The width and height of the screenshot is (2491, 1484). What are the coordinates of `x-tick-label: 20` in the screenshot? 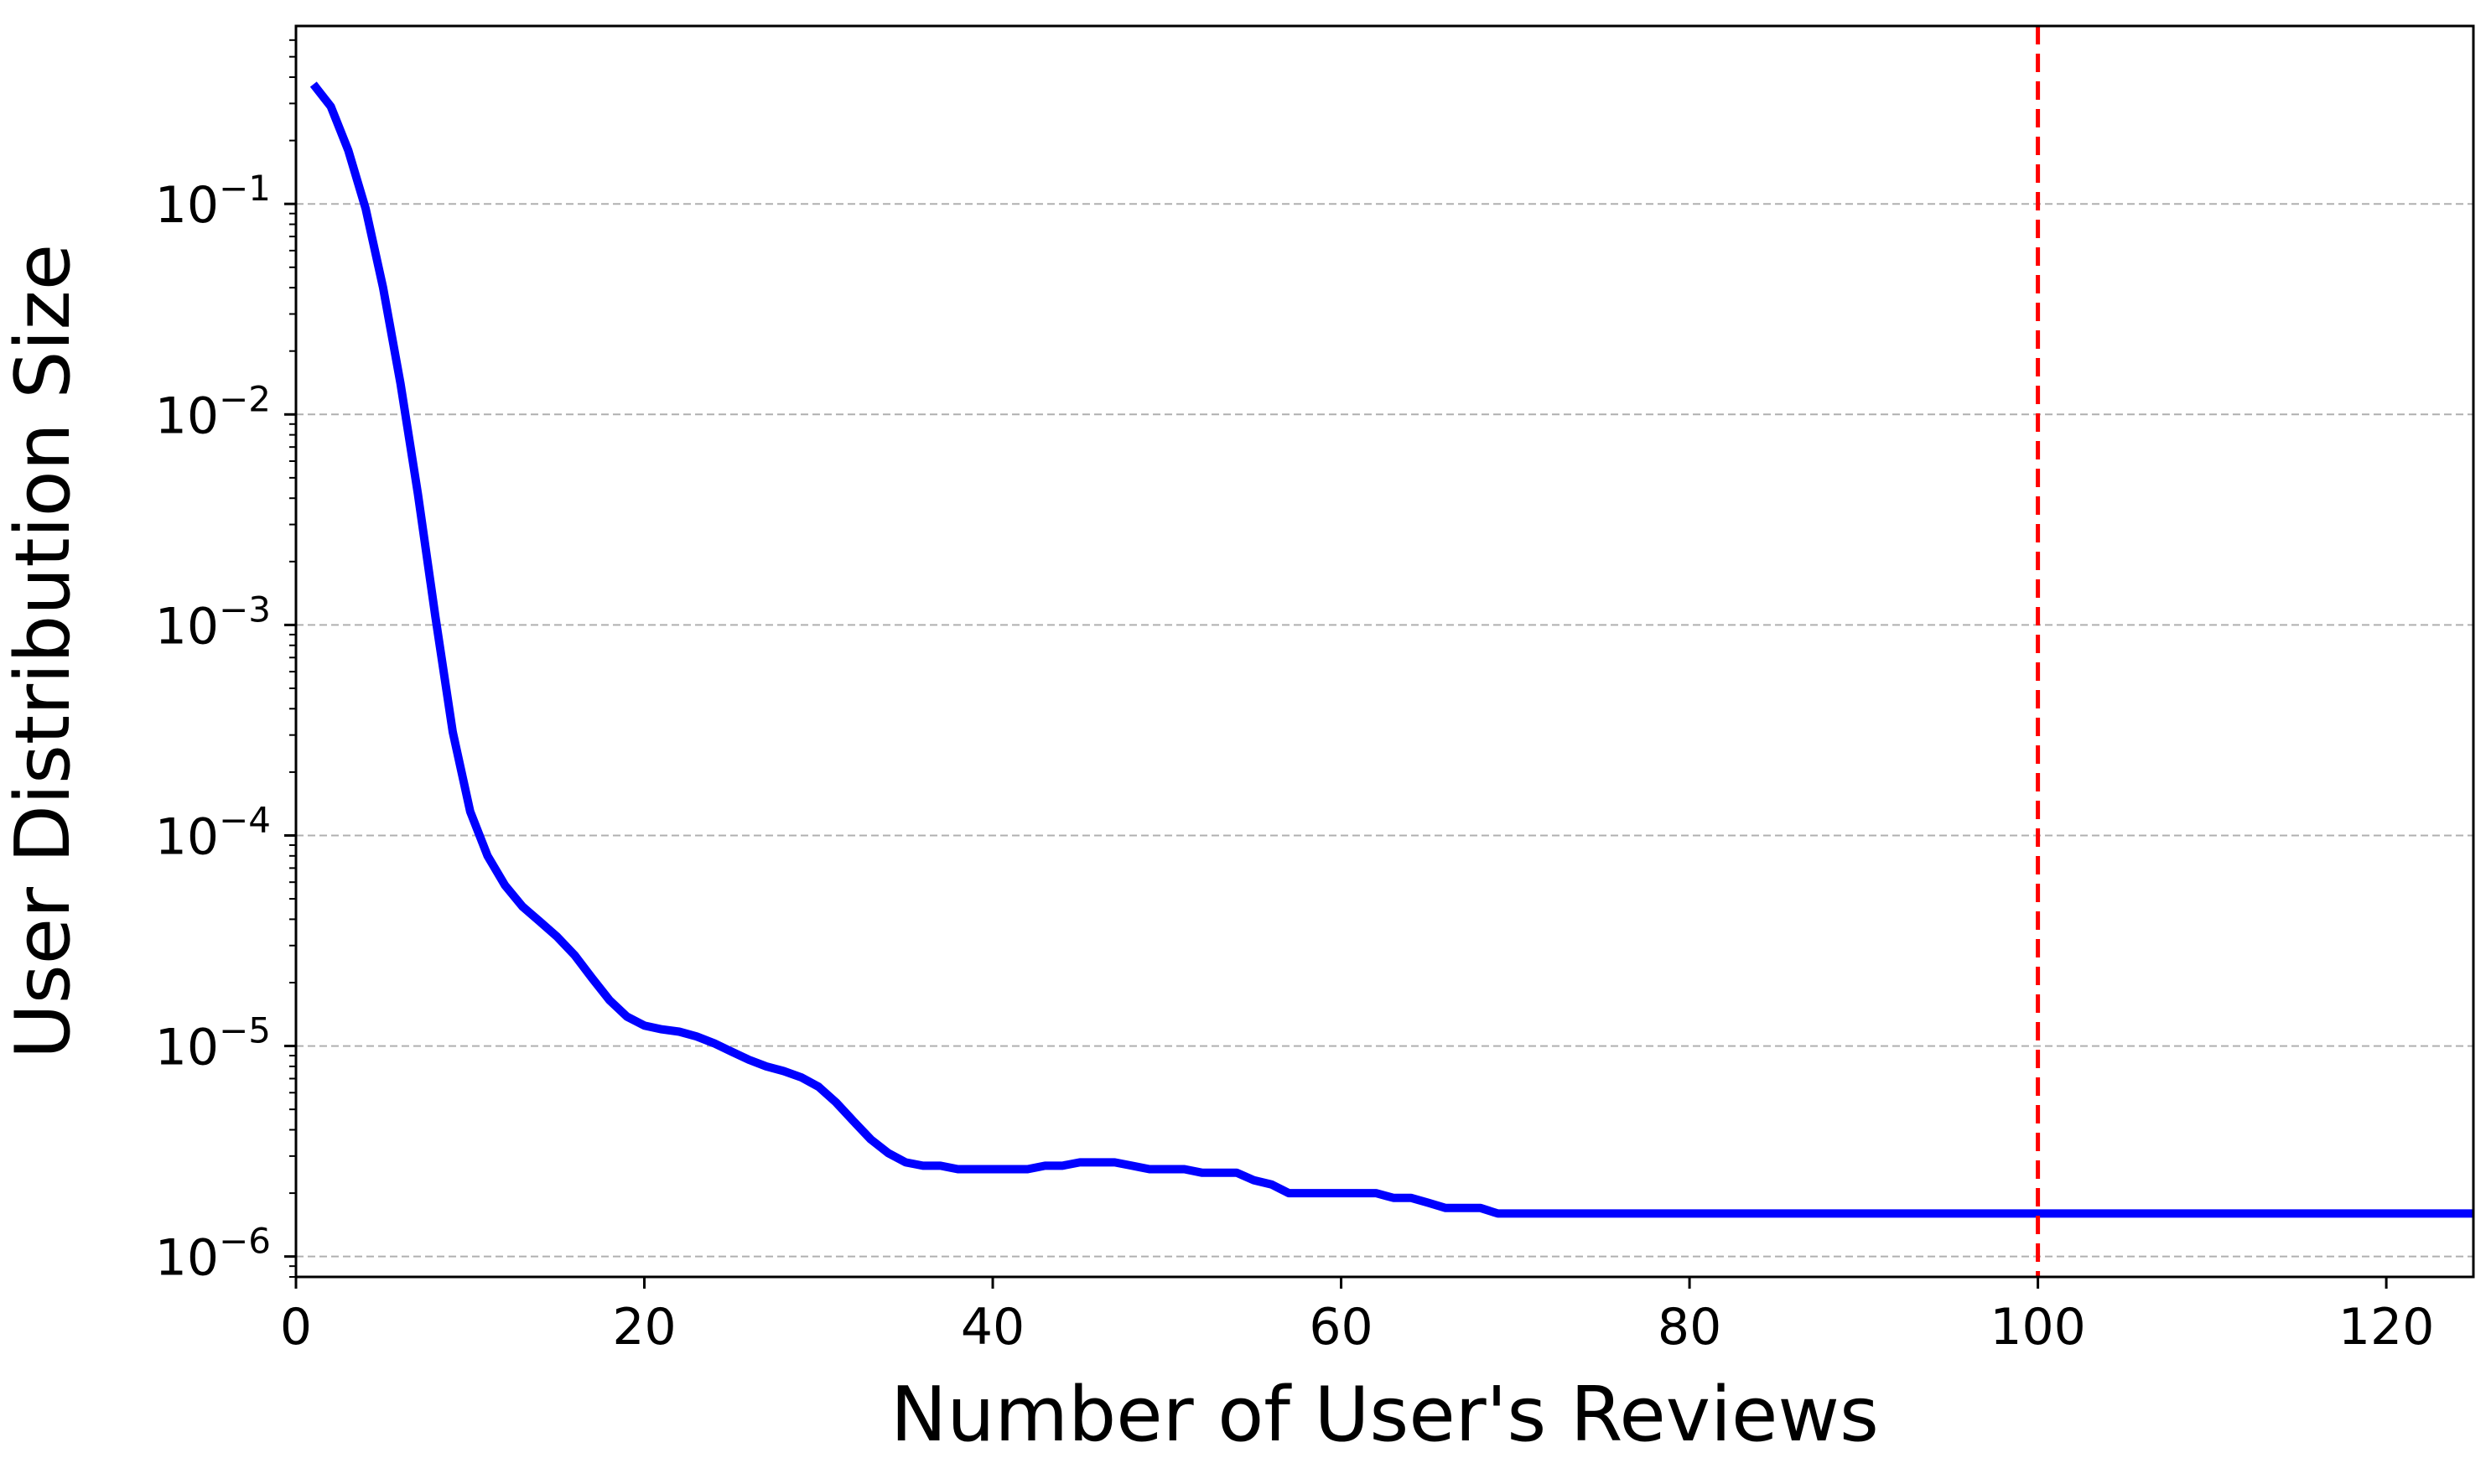 It's located at (644, 1327).